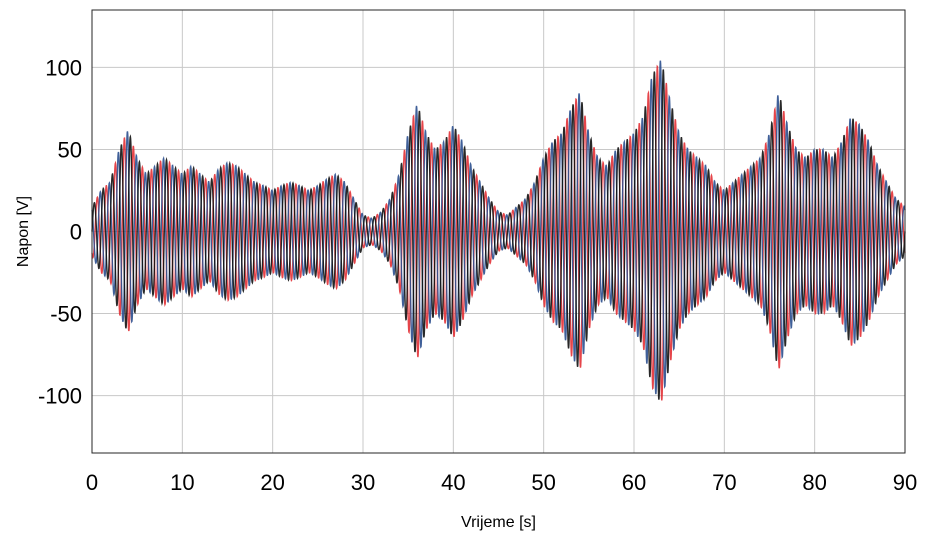  What do you see at coordinates (498, 522) in the screenshot?
I see `x-axis-label: Vrijeme [s]` at bounding box center [498, 522].